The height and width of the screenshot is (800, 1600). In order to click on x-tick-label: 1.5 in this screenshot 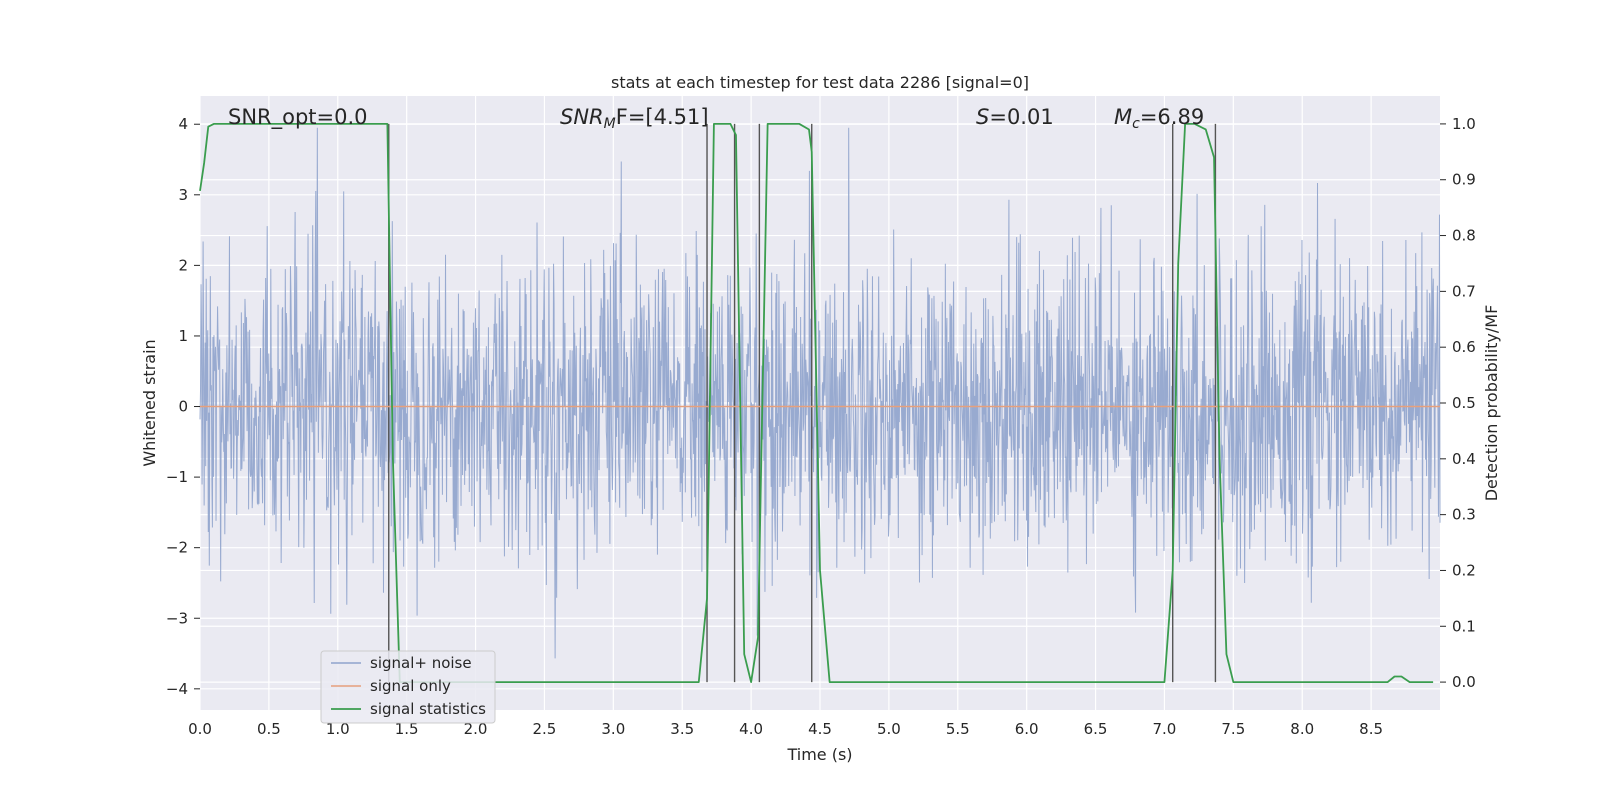, I will do `click(407, 729)`.